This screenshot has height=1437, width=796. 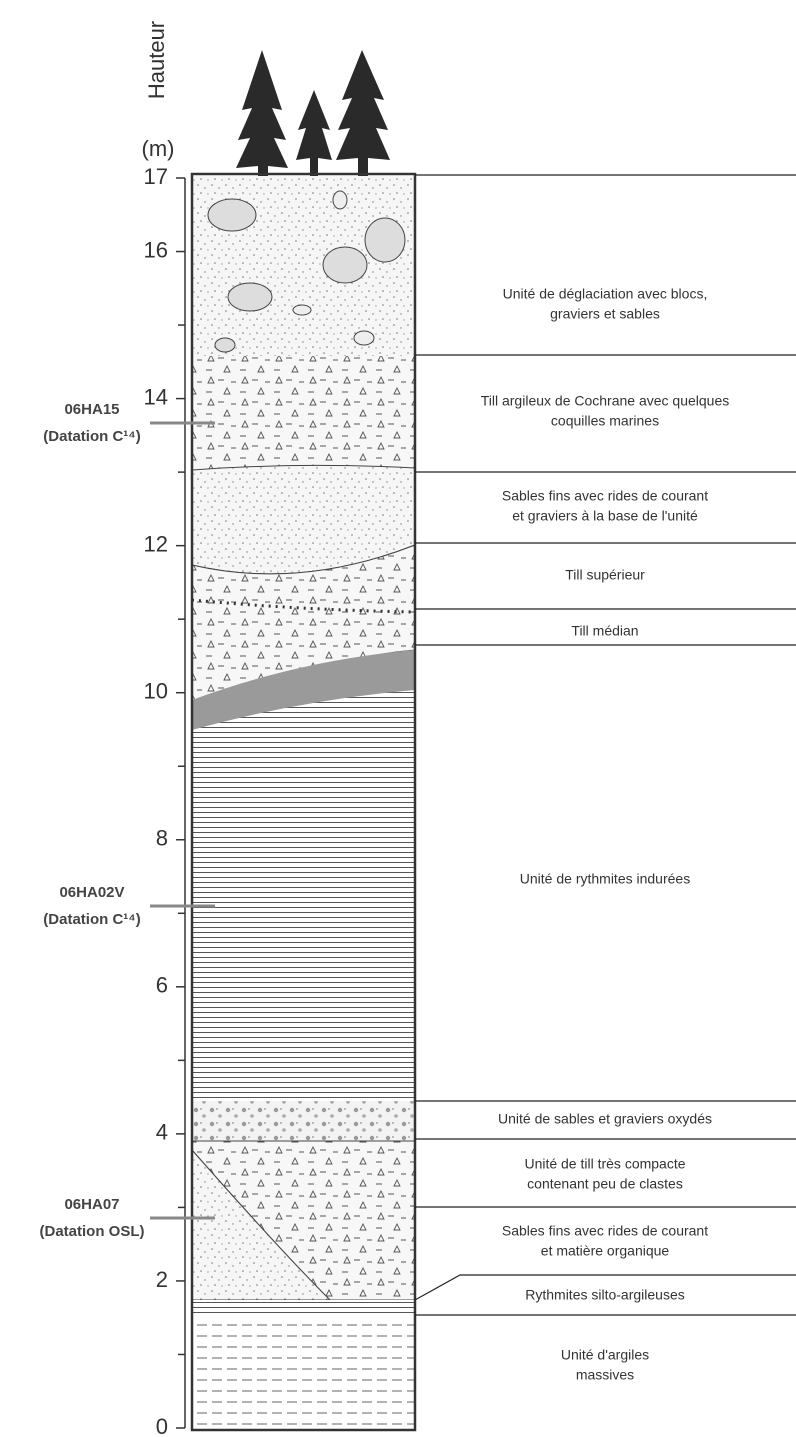 I want to click on tick-label: 14, so click(x=156, y=396).